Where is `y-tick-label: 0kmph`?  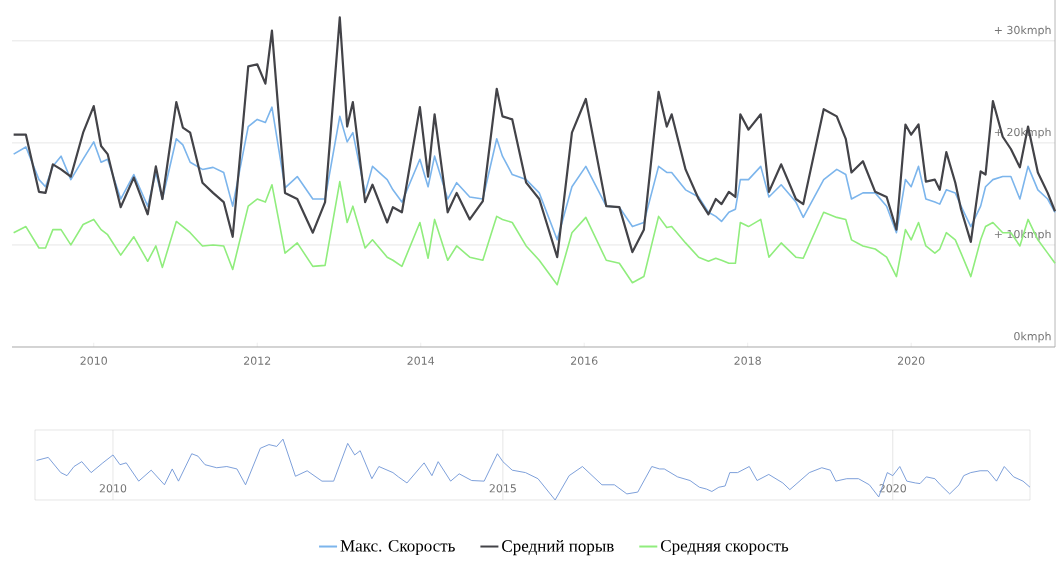
y-tick-label: 0kmph is located at coordinates (1032, 337).